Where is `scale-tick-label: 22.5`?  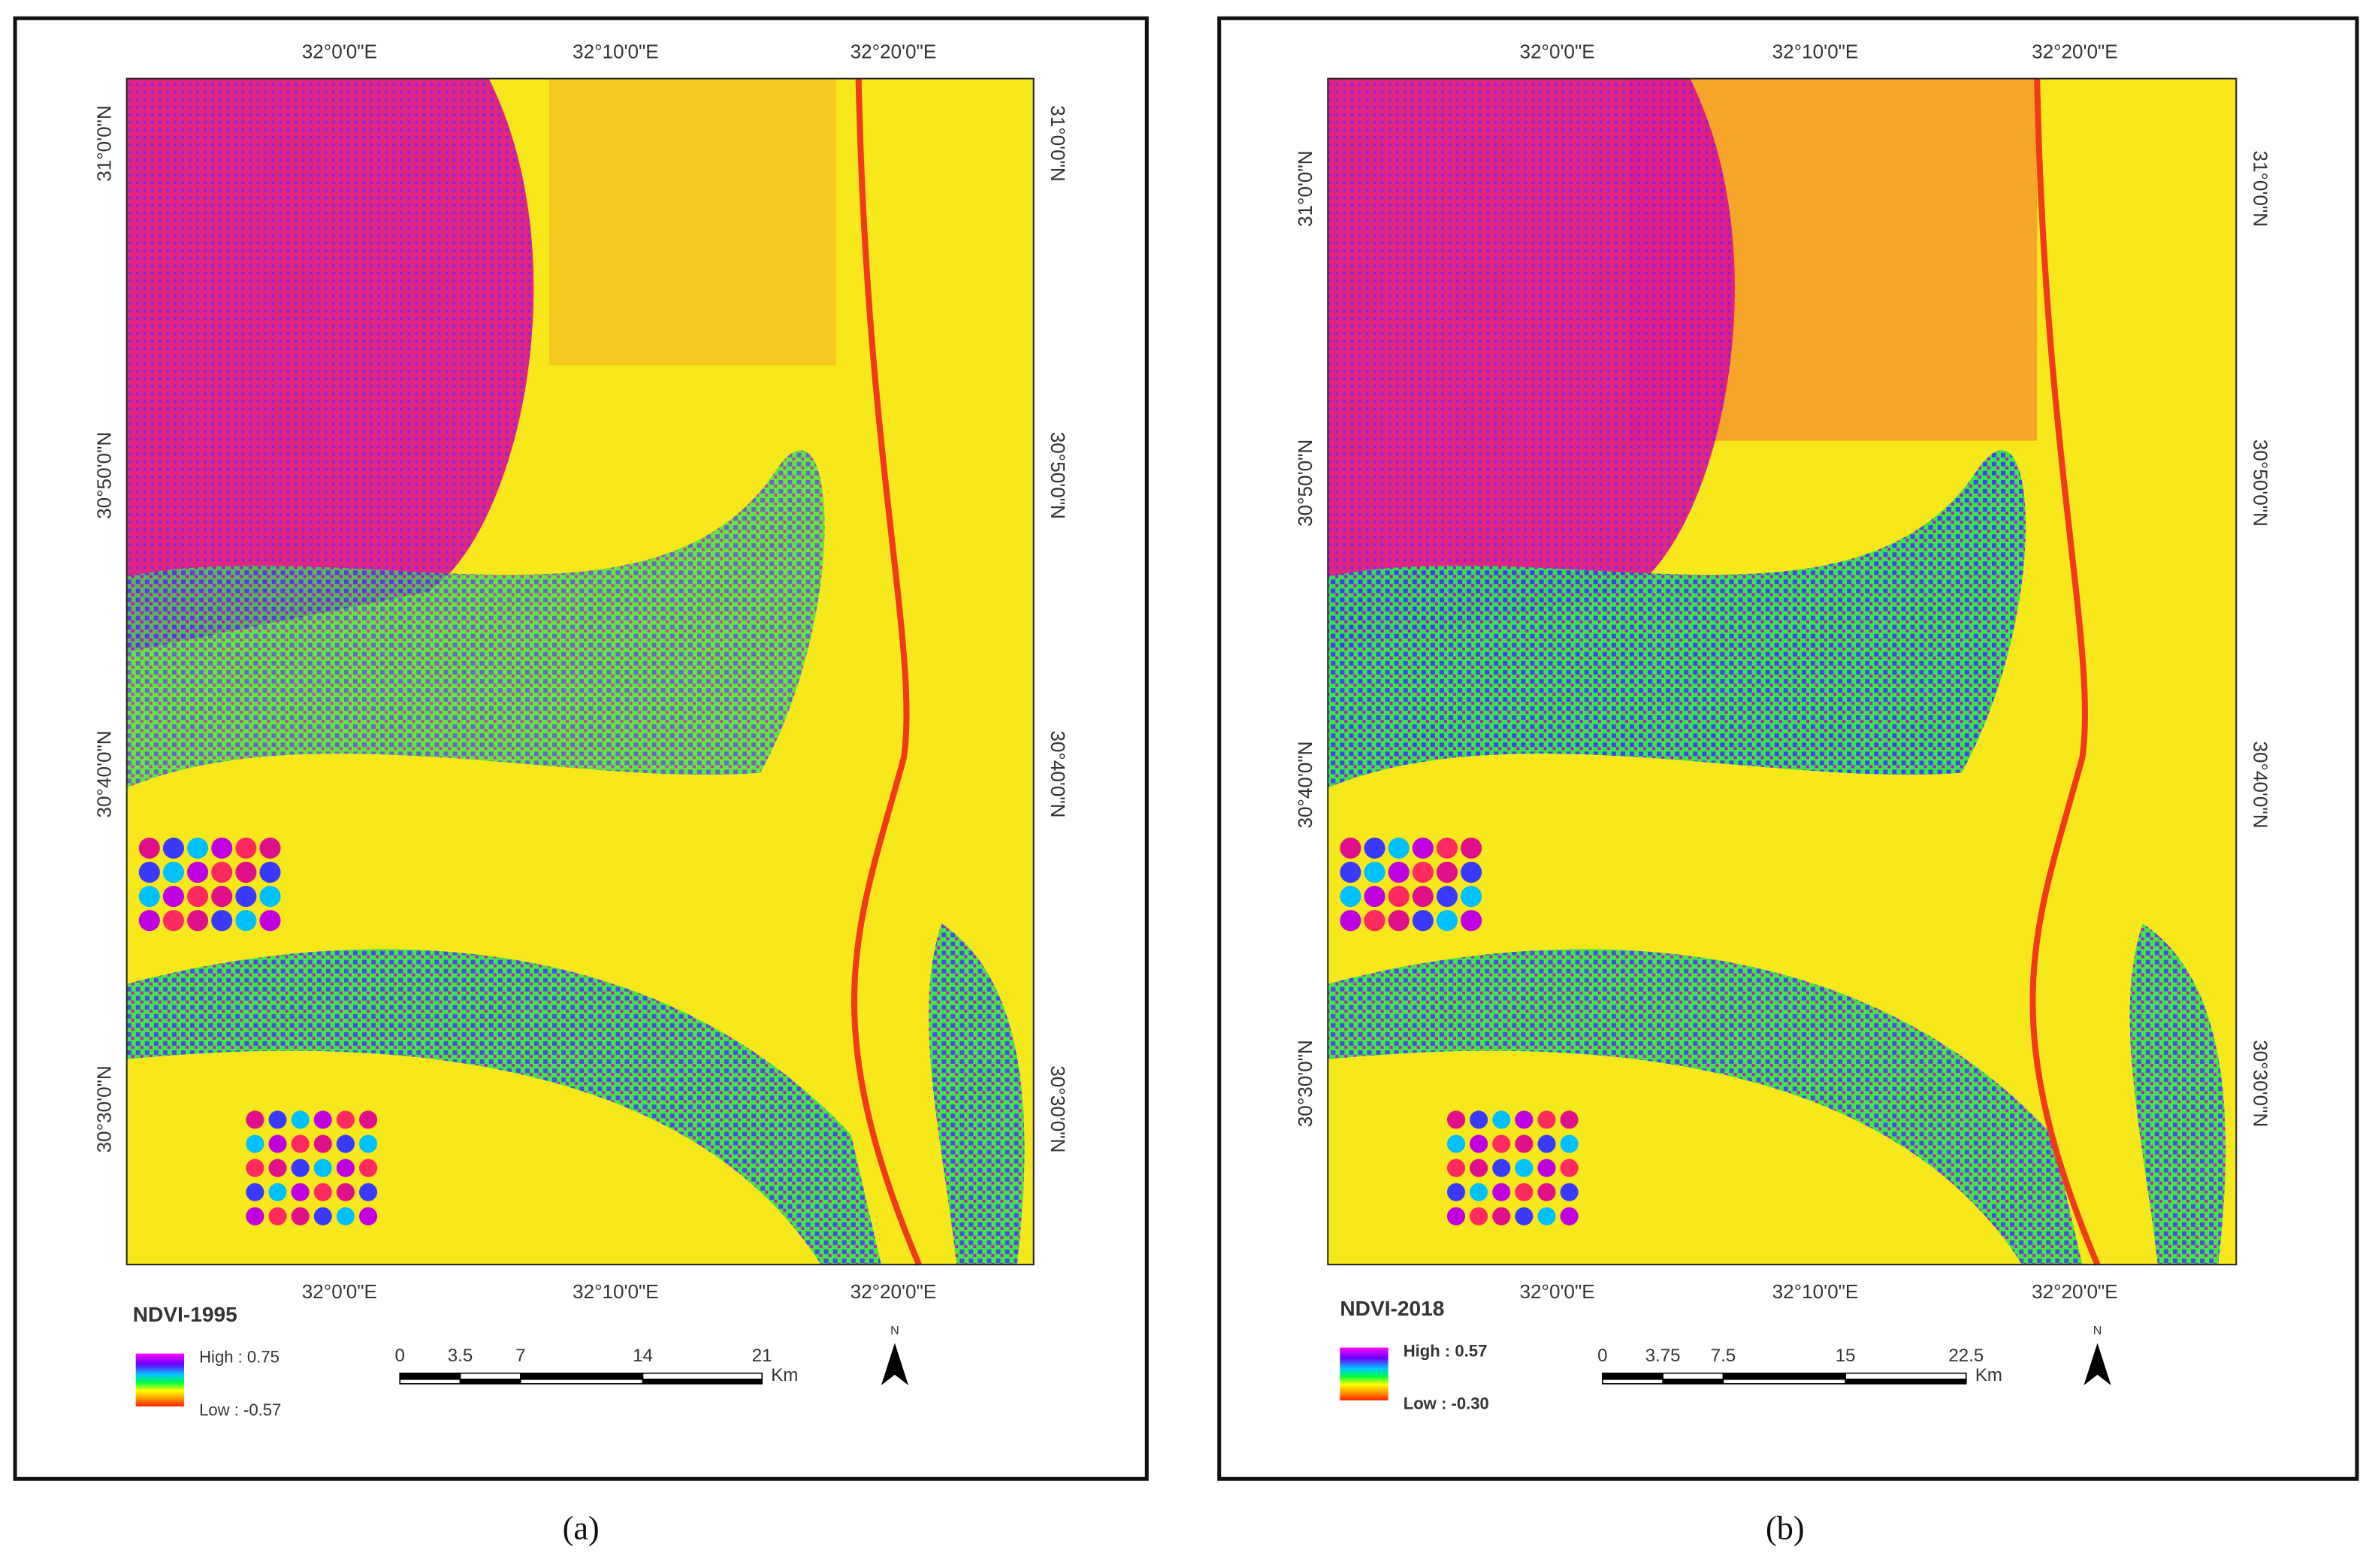 scale-tick-label: 22.5 is located at coordinates (1966, 1356).